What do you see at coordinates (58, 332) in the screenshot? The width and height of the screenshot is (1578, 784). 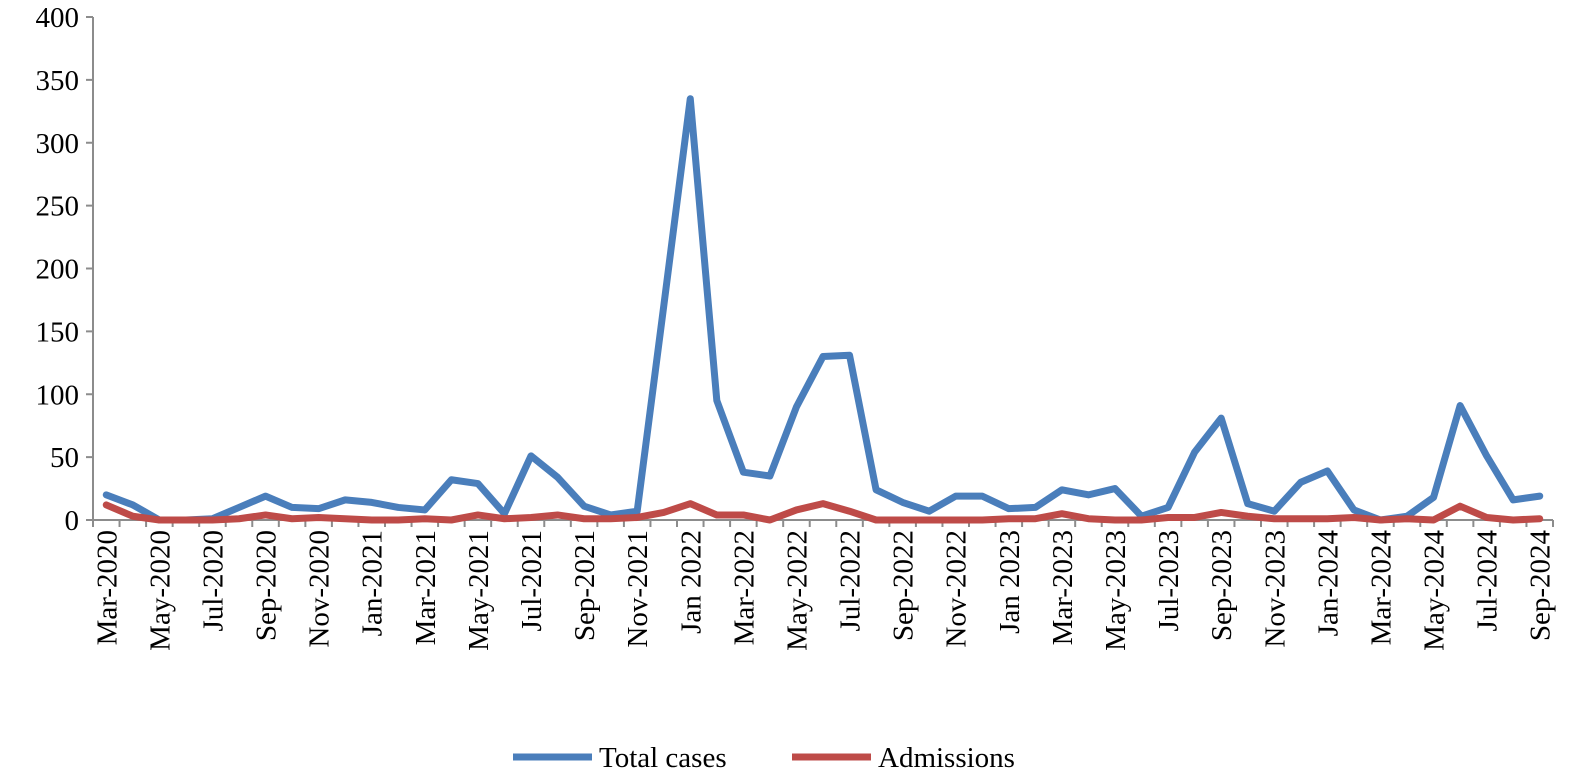 I see `y-tick-label: 150` at bounding box center [58, 332].